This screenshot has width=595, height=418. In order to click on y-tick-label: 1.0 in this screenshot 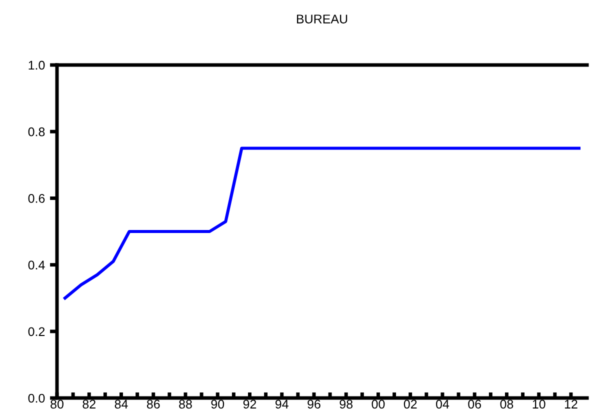, I will do `click(36, 65)`.